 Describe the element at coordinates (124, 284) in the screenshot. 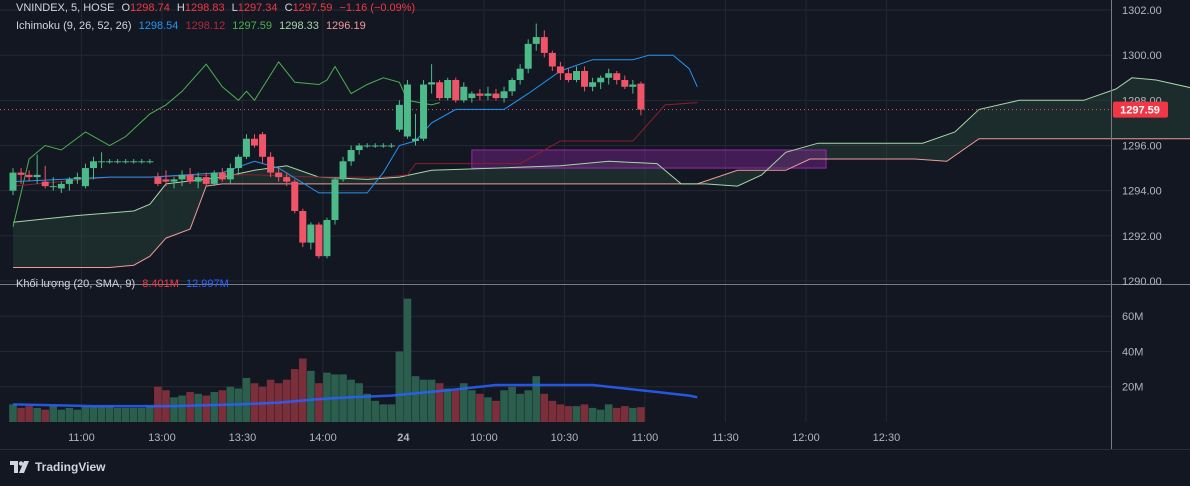

I see `volume-legend: Khối lượng (20, SMA, 9) 8.401M 12.997M` at that location.